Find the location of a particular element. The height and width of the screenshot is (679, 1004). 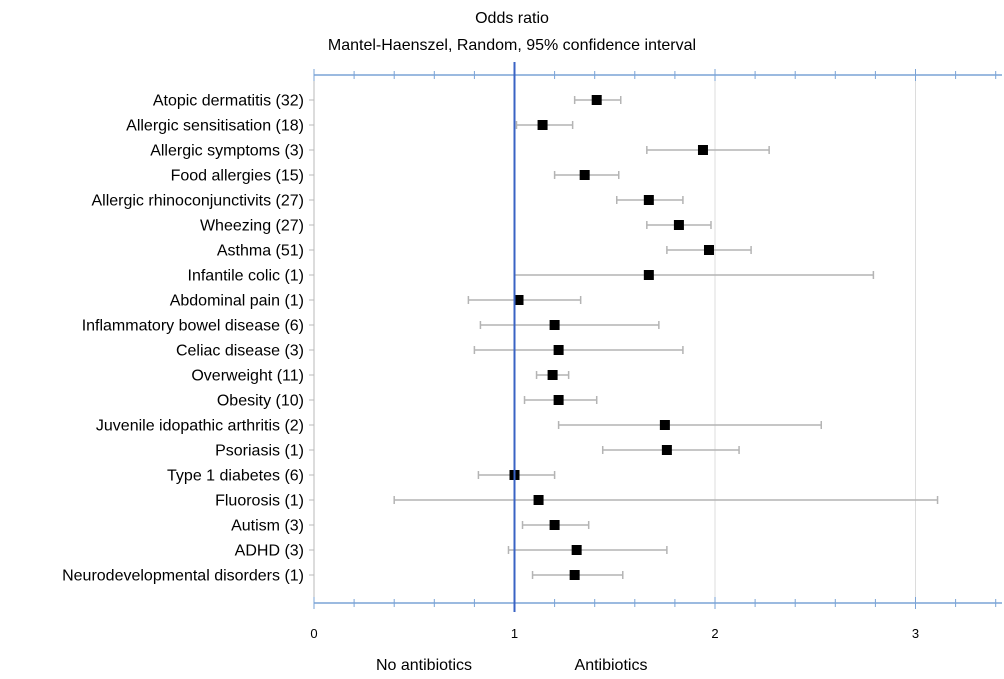

forest-row-4: Allergic rhinoconjunctivits (27) is located at coordinates (387, 201).